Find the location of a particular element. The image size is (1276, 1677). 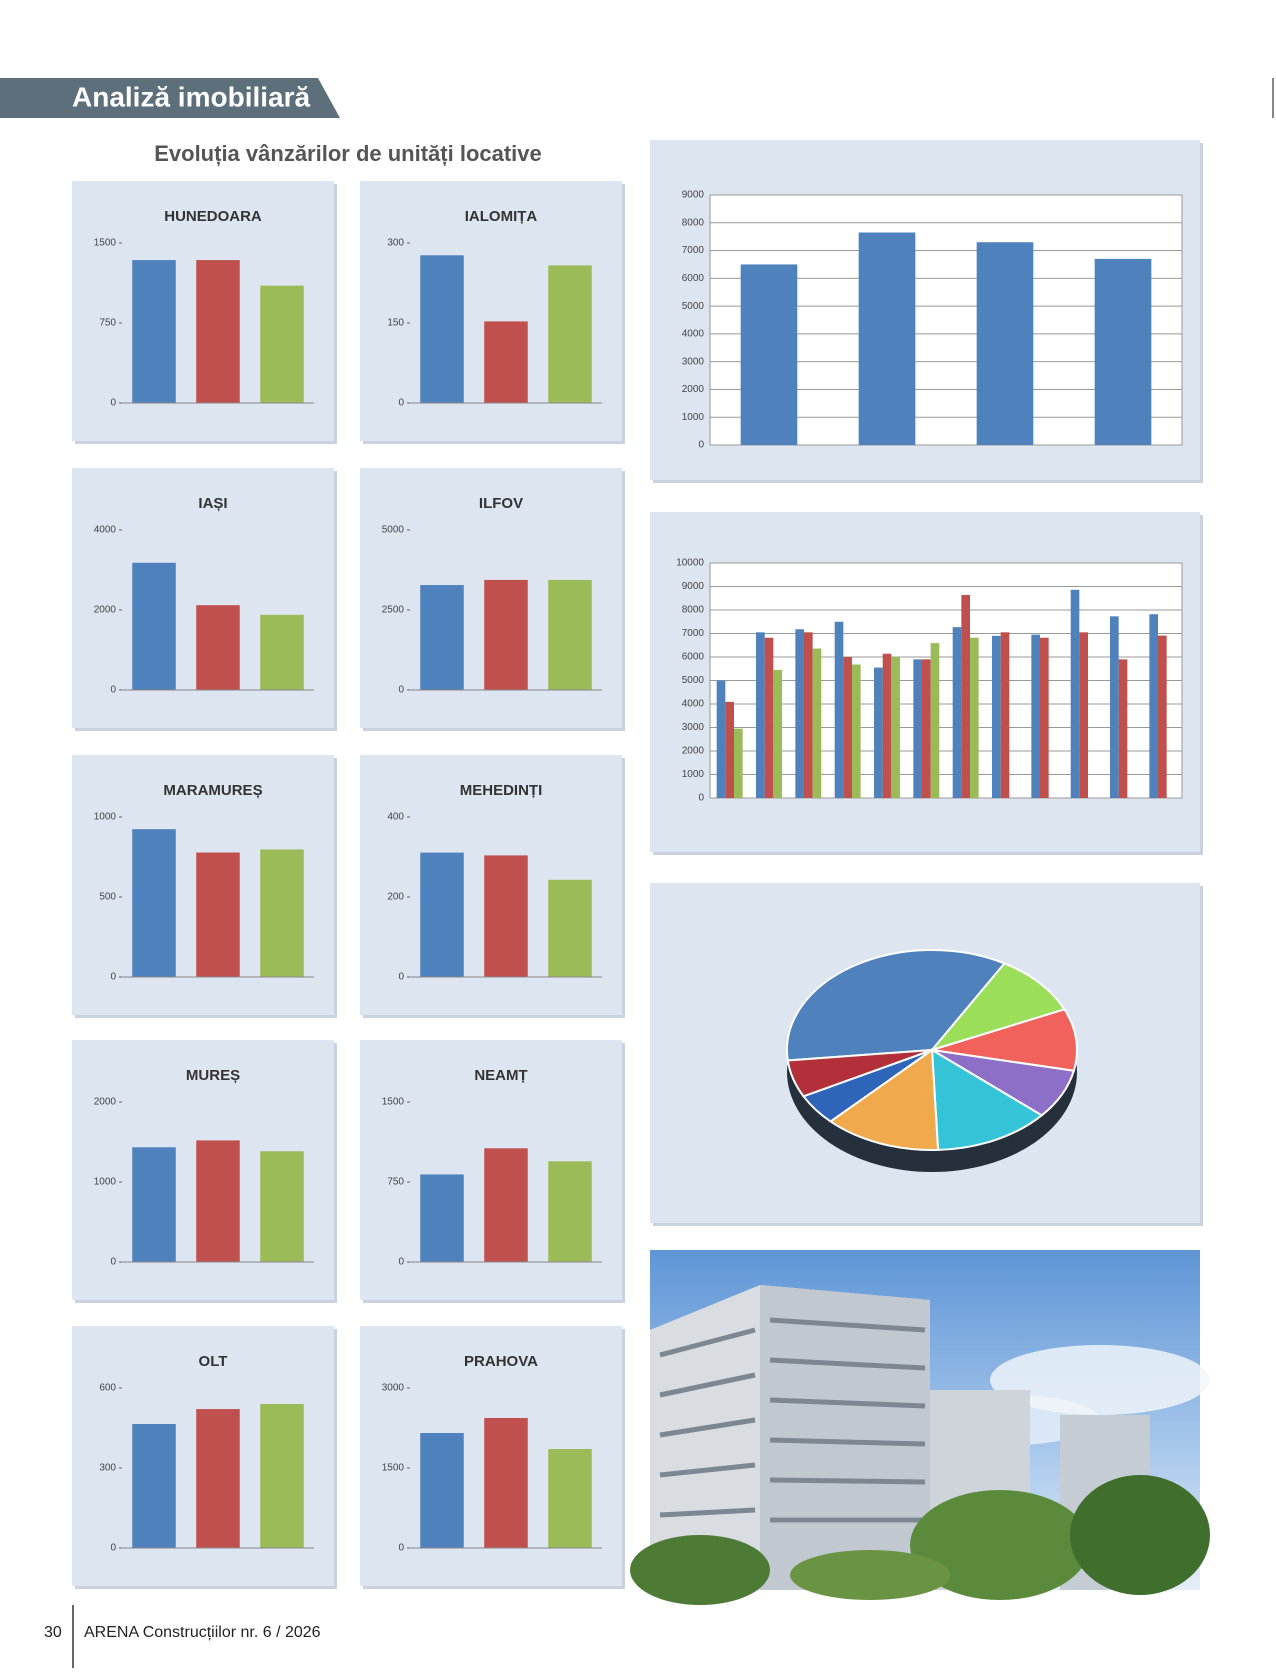

county-title: MEHEDINȚI is located at coordinates (501, 790).